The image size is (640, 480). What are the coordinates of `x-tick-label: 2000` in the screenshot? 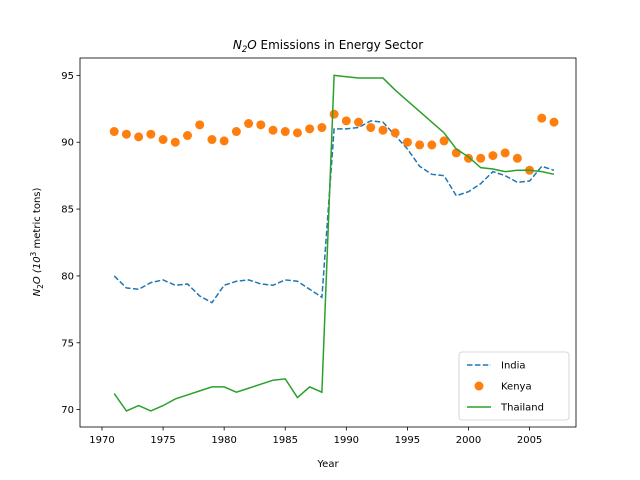 It's located at (468, 440).